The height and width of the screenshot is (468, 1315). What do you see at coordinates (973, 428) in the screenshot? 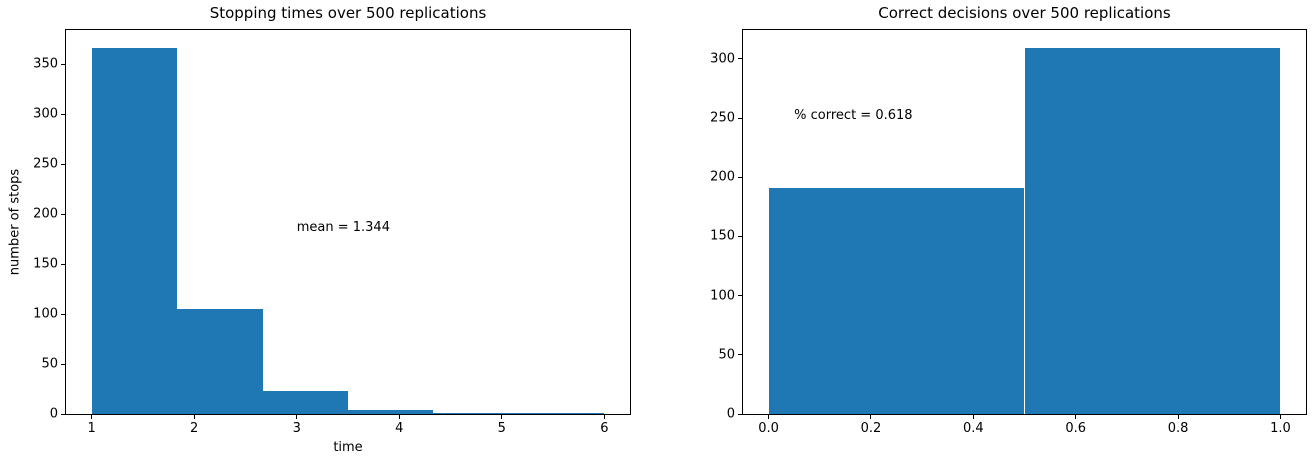
I see `x-tick-label: 0.4` at bounding box center [973, 428].